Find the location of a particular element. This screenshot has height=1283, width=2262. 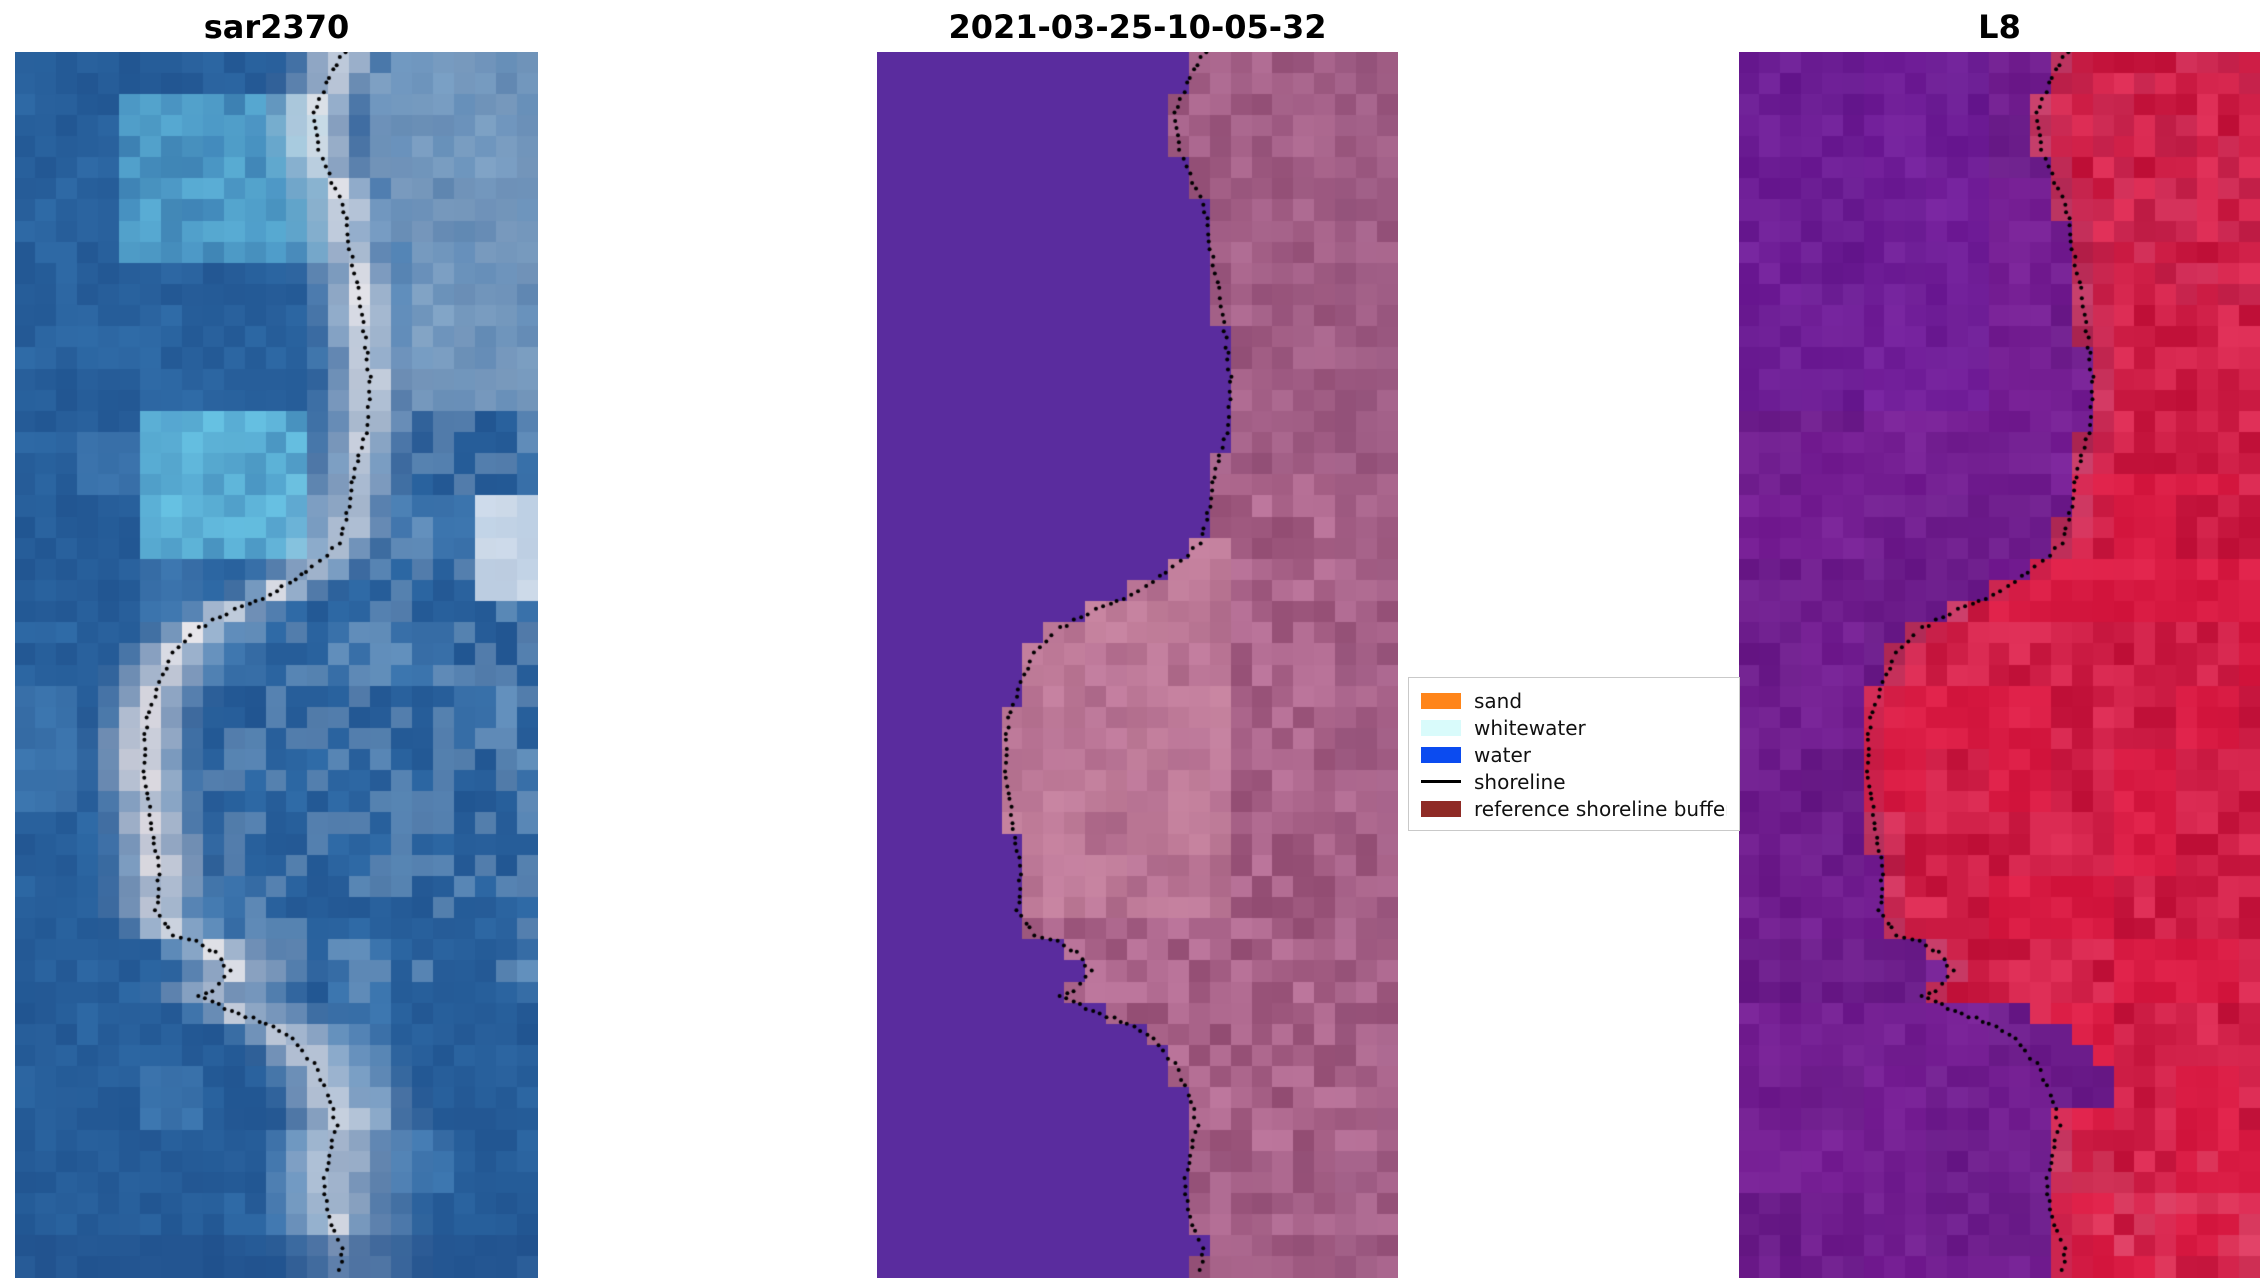

sand-swatch is located at coordinates (1441, 700).